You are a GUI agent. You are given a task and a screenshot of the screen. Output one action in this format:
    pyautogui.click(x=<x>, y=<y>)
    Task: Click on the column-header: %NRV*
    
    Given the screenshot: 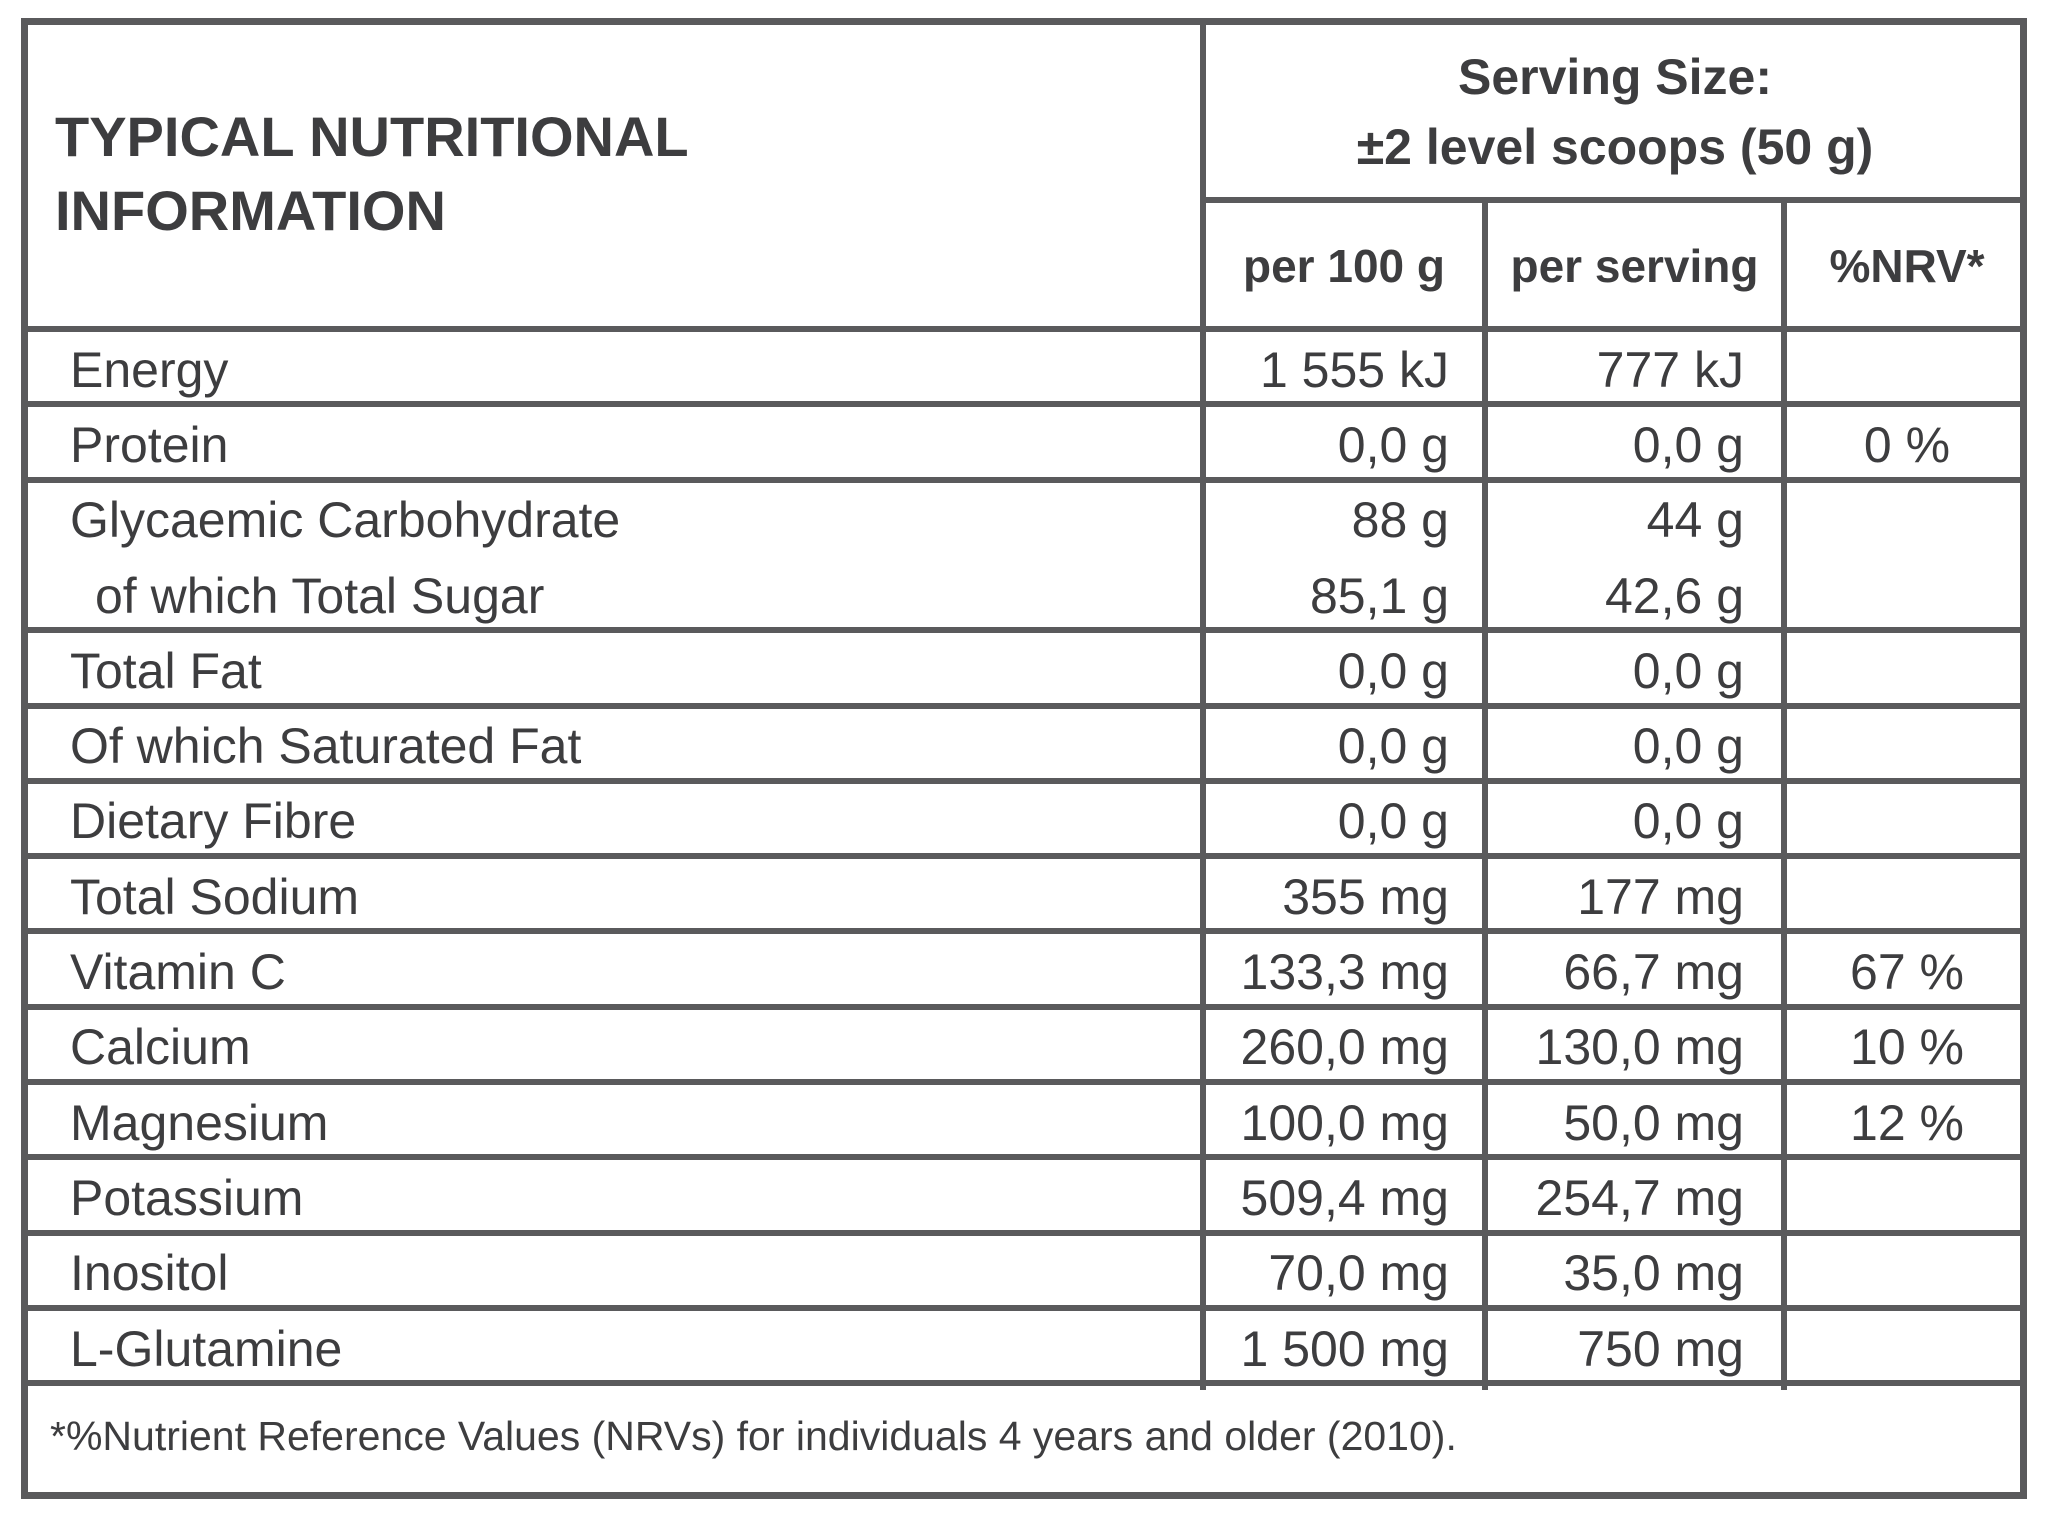 What is the action you would take?
    pyautogui.click(x=1907, y=266)
    